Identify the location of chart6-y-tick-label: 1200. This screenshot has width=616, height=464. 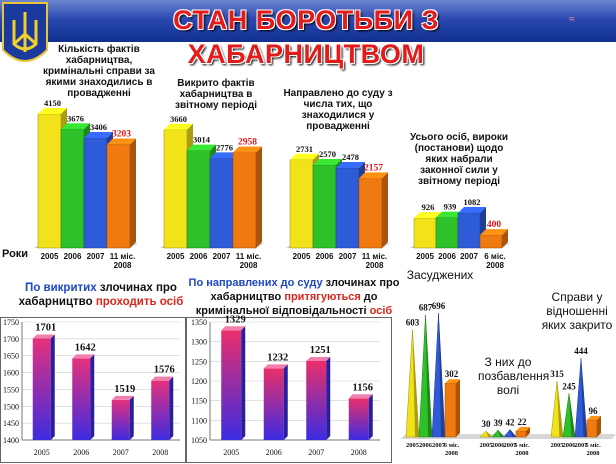
(199, 381).